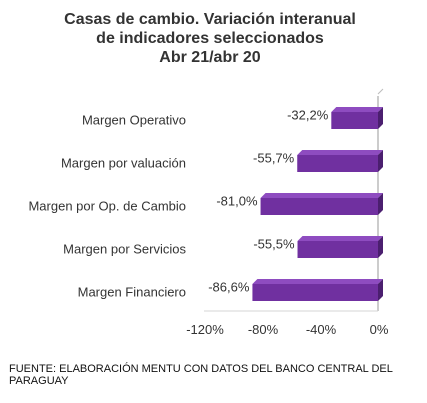 The image size is (427, 403). Describe the element at coordinates (124, 249) in the screenshot. I see `category-label: Margen por Servicios` at that location.